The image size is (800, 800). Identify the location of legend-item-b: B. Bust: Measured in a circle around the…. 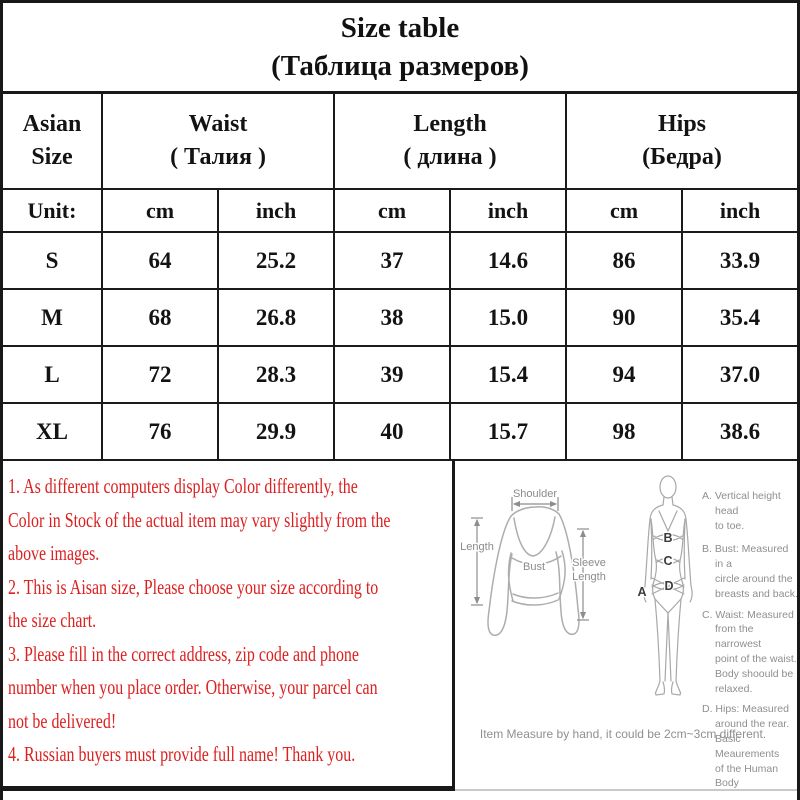
(749, 571).